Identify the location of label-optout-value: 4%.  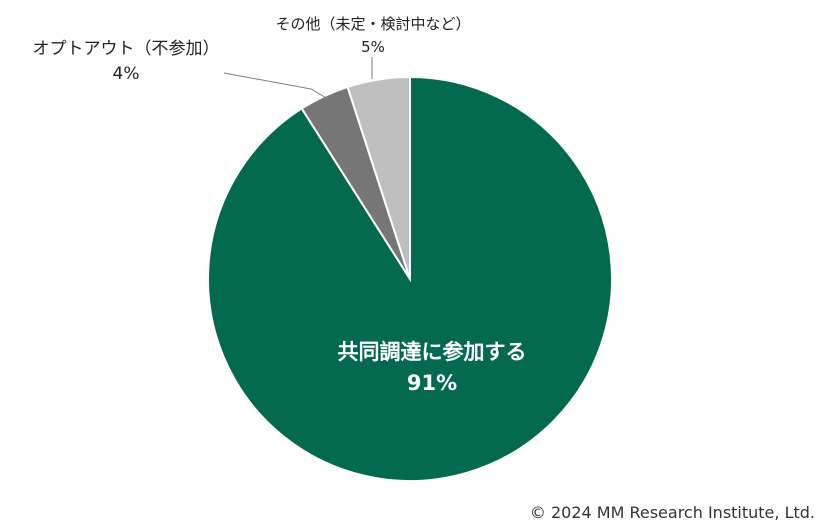
(126, 74).